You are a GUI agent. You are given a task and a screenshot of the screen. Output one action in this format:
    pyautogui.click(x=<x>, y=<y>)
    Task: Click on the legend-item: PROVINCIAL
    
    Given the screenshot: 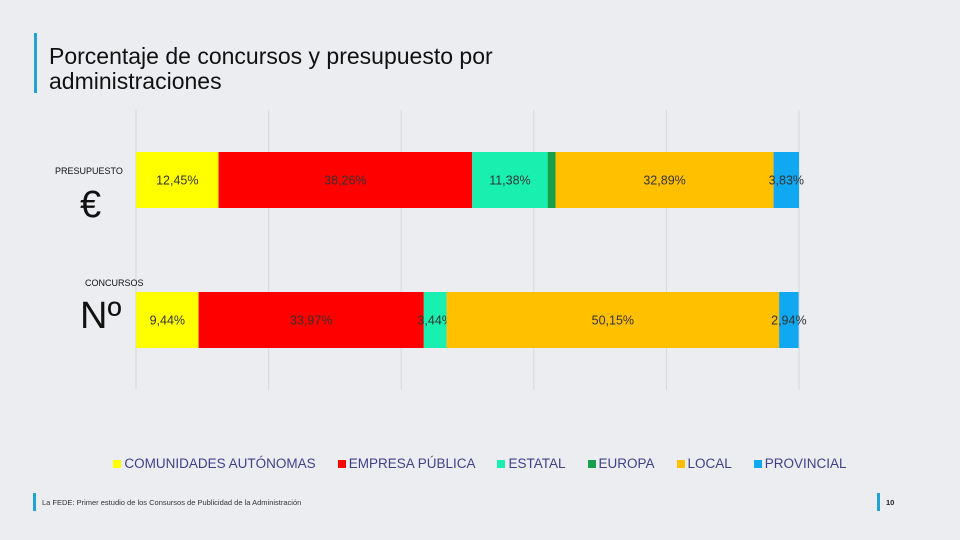 What is the action you would take?
    pyautogui.click(x=800, y=463)
    